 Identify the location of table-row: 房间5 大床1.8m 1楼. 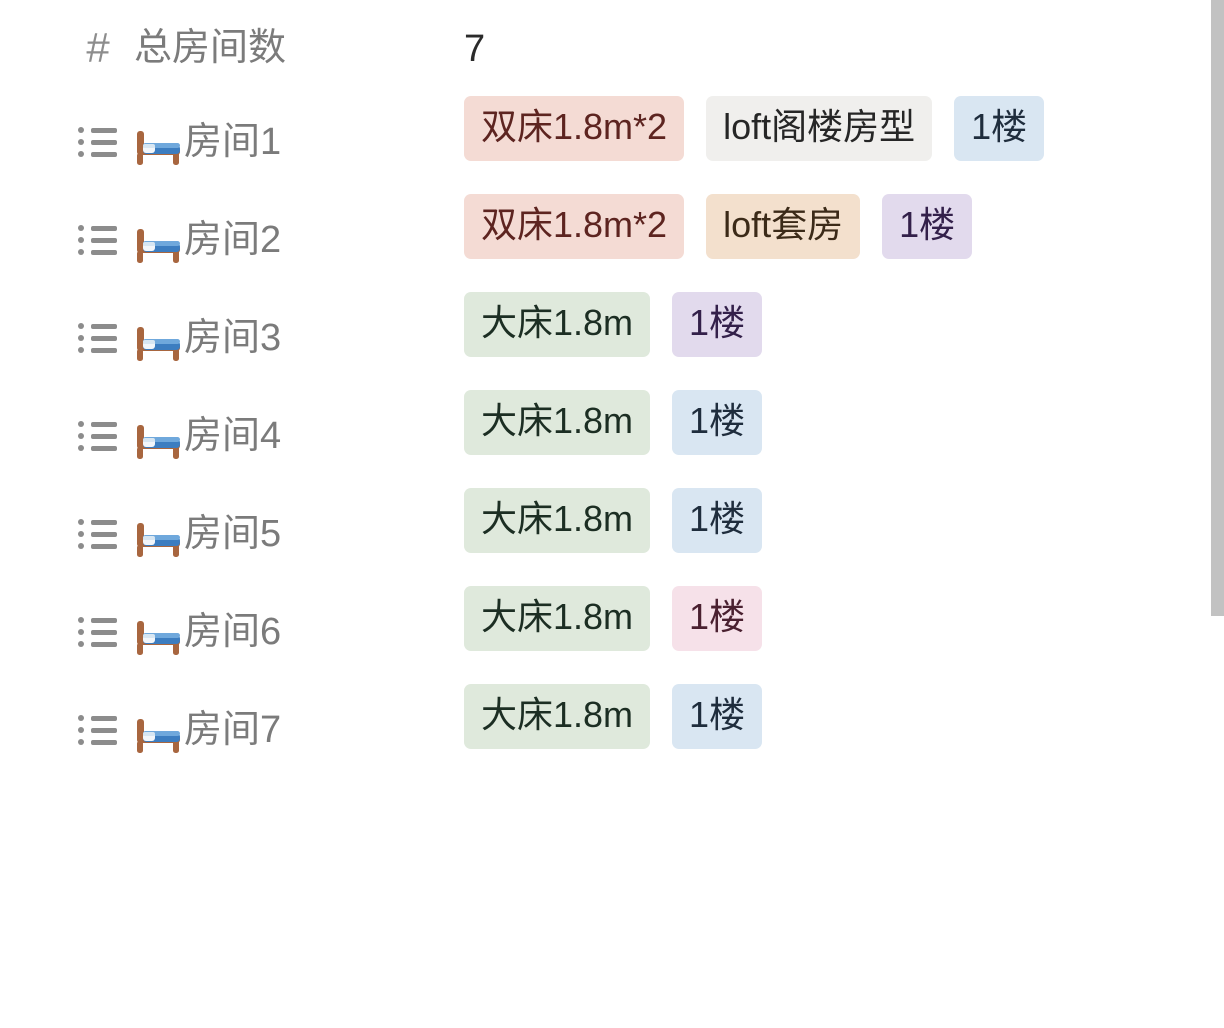
(605, 537).